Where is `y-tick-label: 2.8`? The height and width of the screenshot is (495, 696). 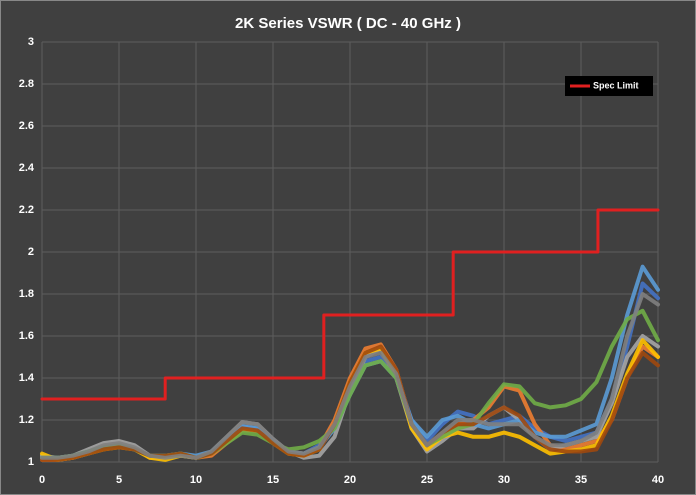 y-tick-label: 2.8 is located at coordinates (26, 84).